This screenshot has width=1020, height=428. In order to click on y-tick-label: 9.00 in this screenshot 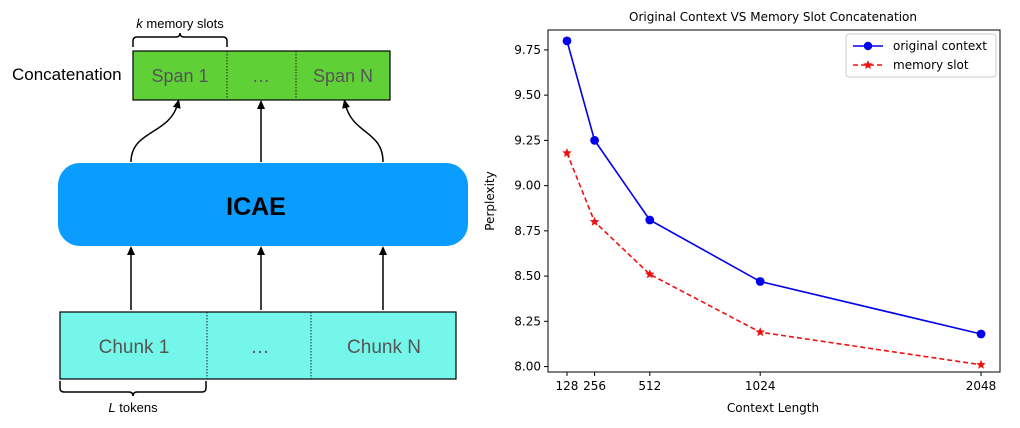, I will do `click(527, 186)`.